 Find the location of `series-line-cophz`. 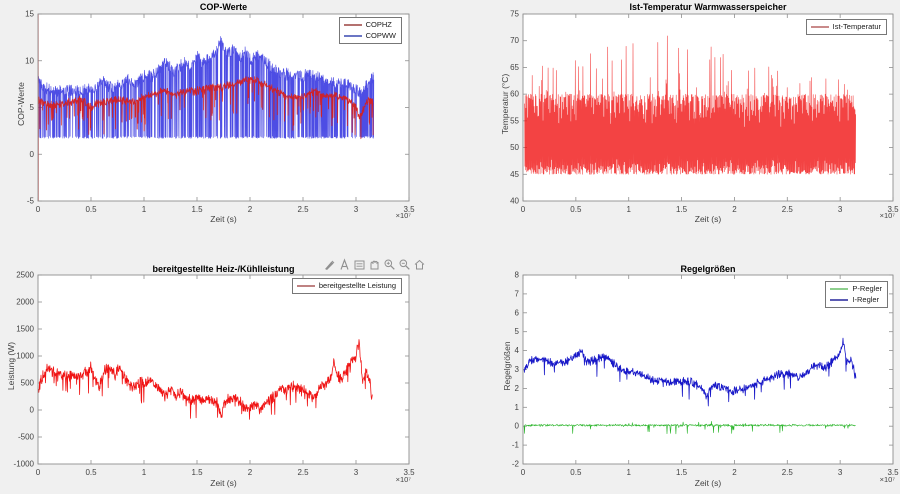

series-line-cophz is located at coordinates (205, 107).